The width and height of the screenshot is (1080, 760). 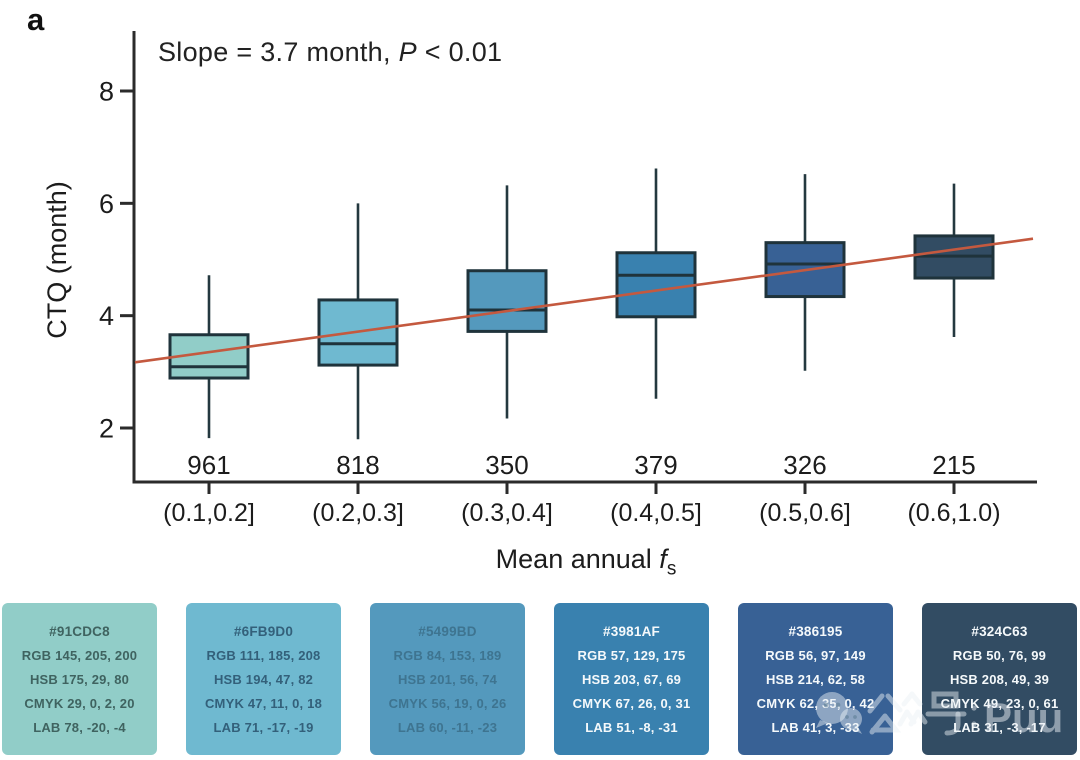 What do you see at coordinates (999, 703) in the screenshot?
I see `cmyk-label: CMYK 49, 23, 0, 61` at bounding box center [999, 703].